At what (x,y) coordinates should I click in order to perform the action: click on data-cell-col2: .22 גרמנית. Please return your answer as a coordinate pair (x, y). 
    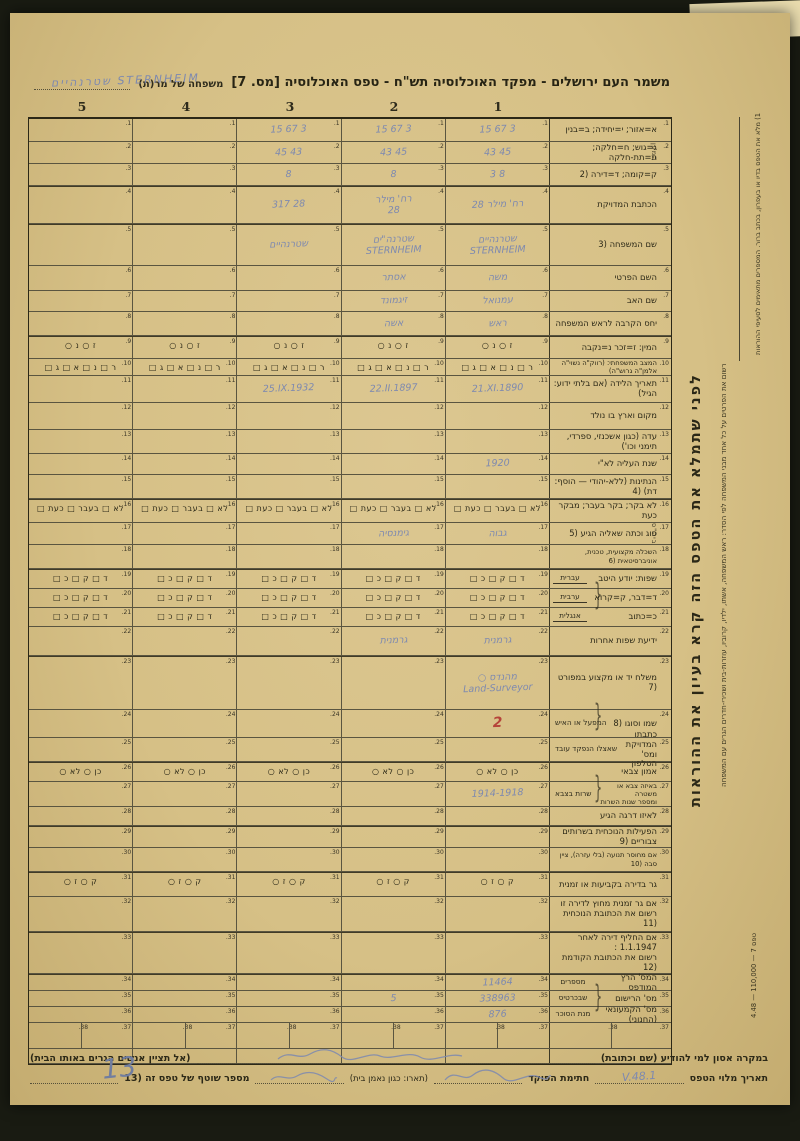
    Looking at the image, I should click on (392, 641).